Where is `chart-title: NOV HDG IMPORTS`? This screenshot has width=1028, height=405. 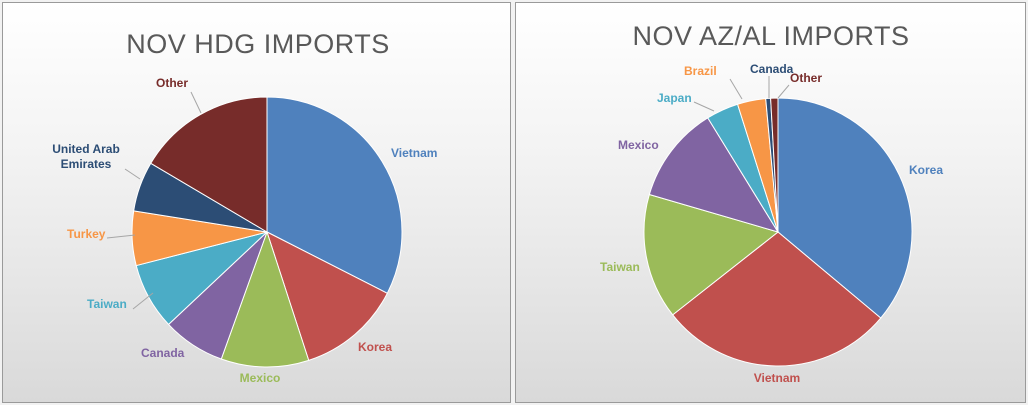
chart-title: NOV HDG IMPORTS is located at coordinates (258, 44).